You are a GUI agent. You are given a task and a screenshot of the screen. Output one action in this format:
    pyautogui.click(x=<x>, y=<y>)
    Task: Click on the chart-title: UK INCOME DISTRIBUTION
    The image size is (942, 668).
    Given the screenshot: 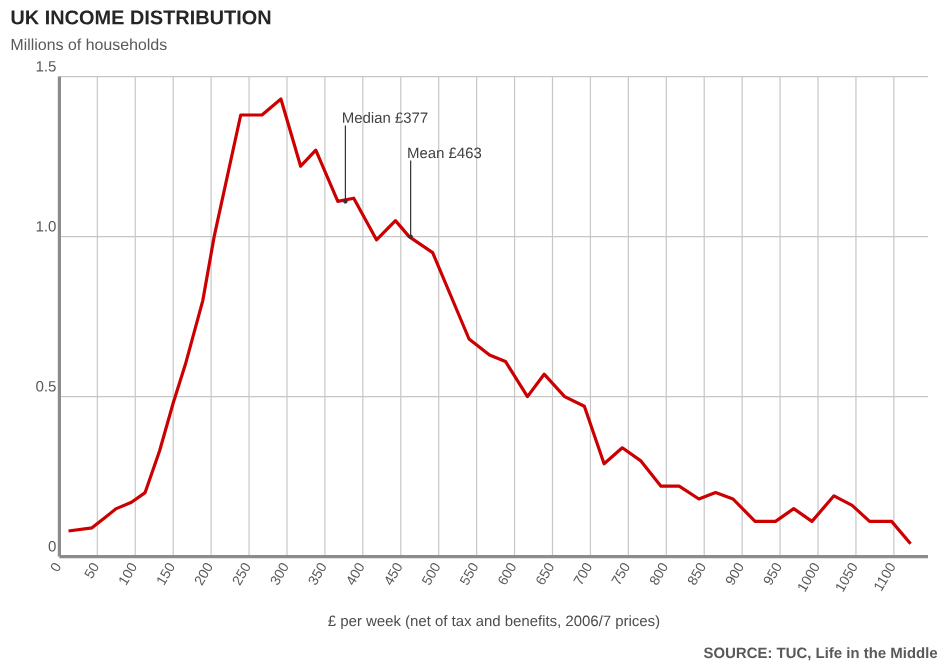 What is the action you would take?
    pyautogui.click(x=141, y=17)
    